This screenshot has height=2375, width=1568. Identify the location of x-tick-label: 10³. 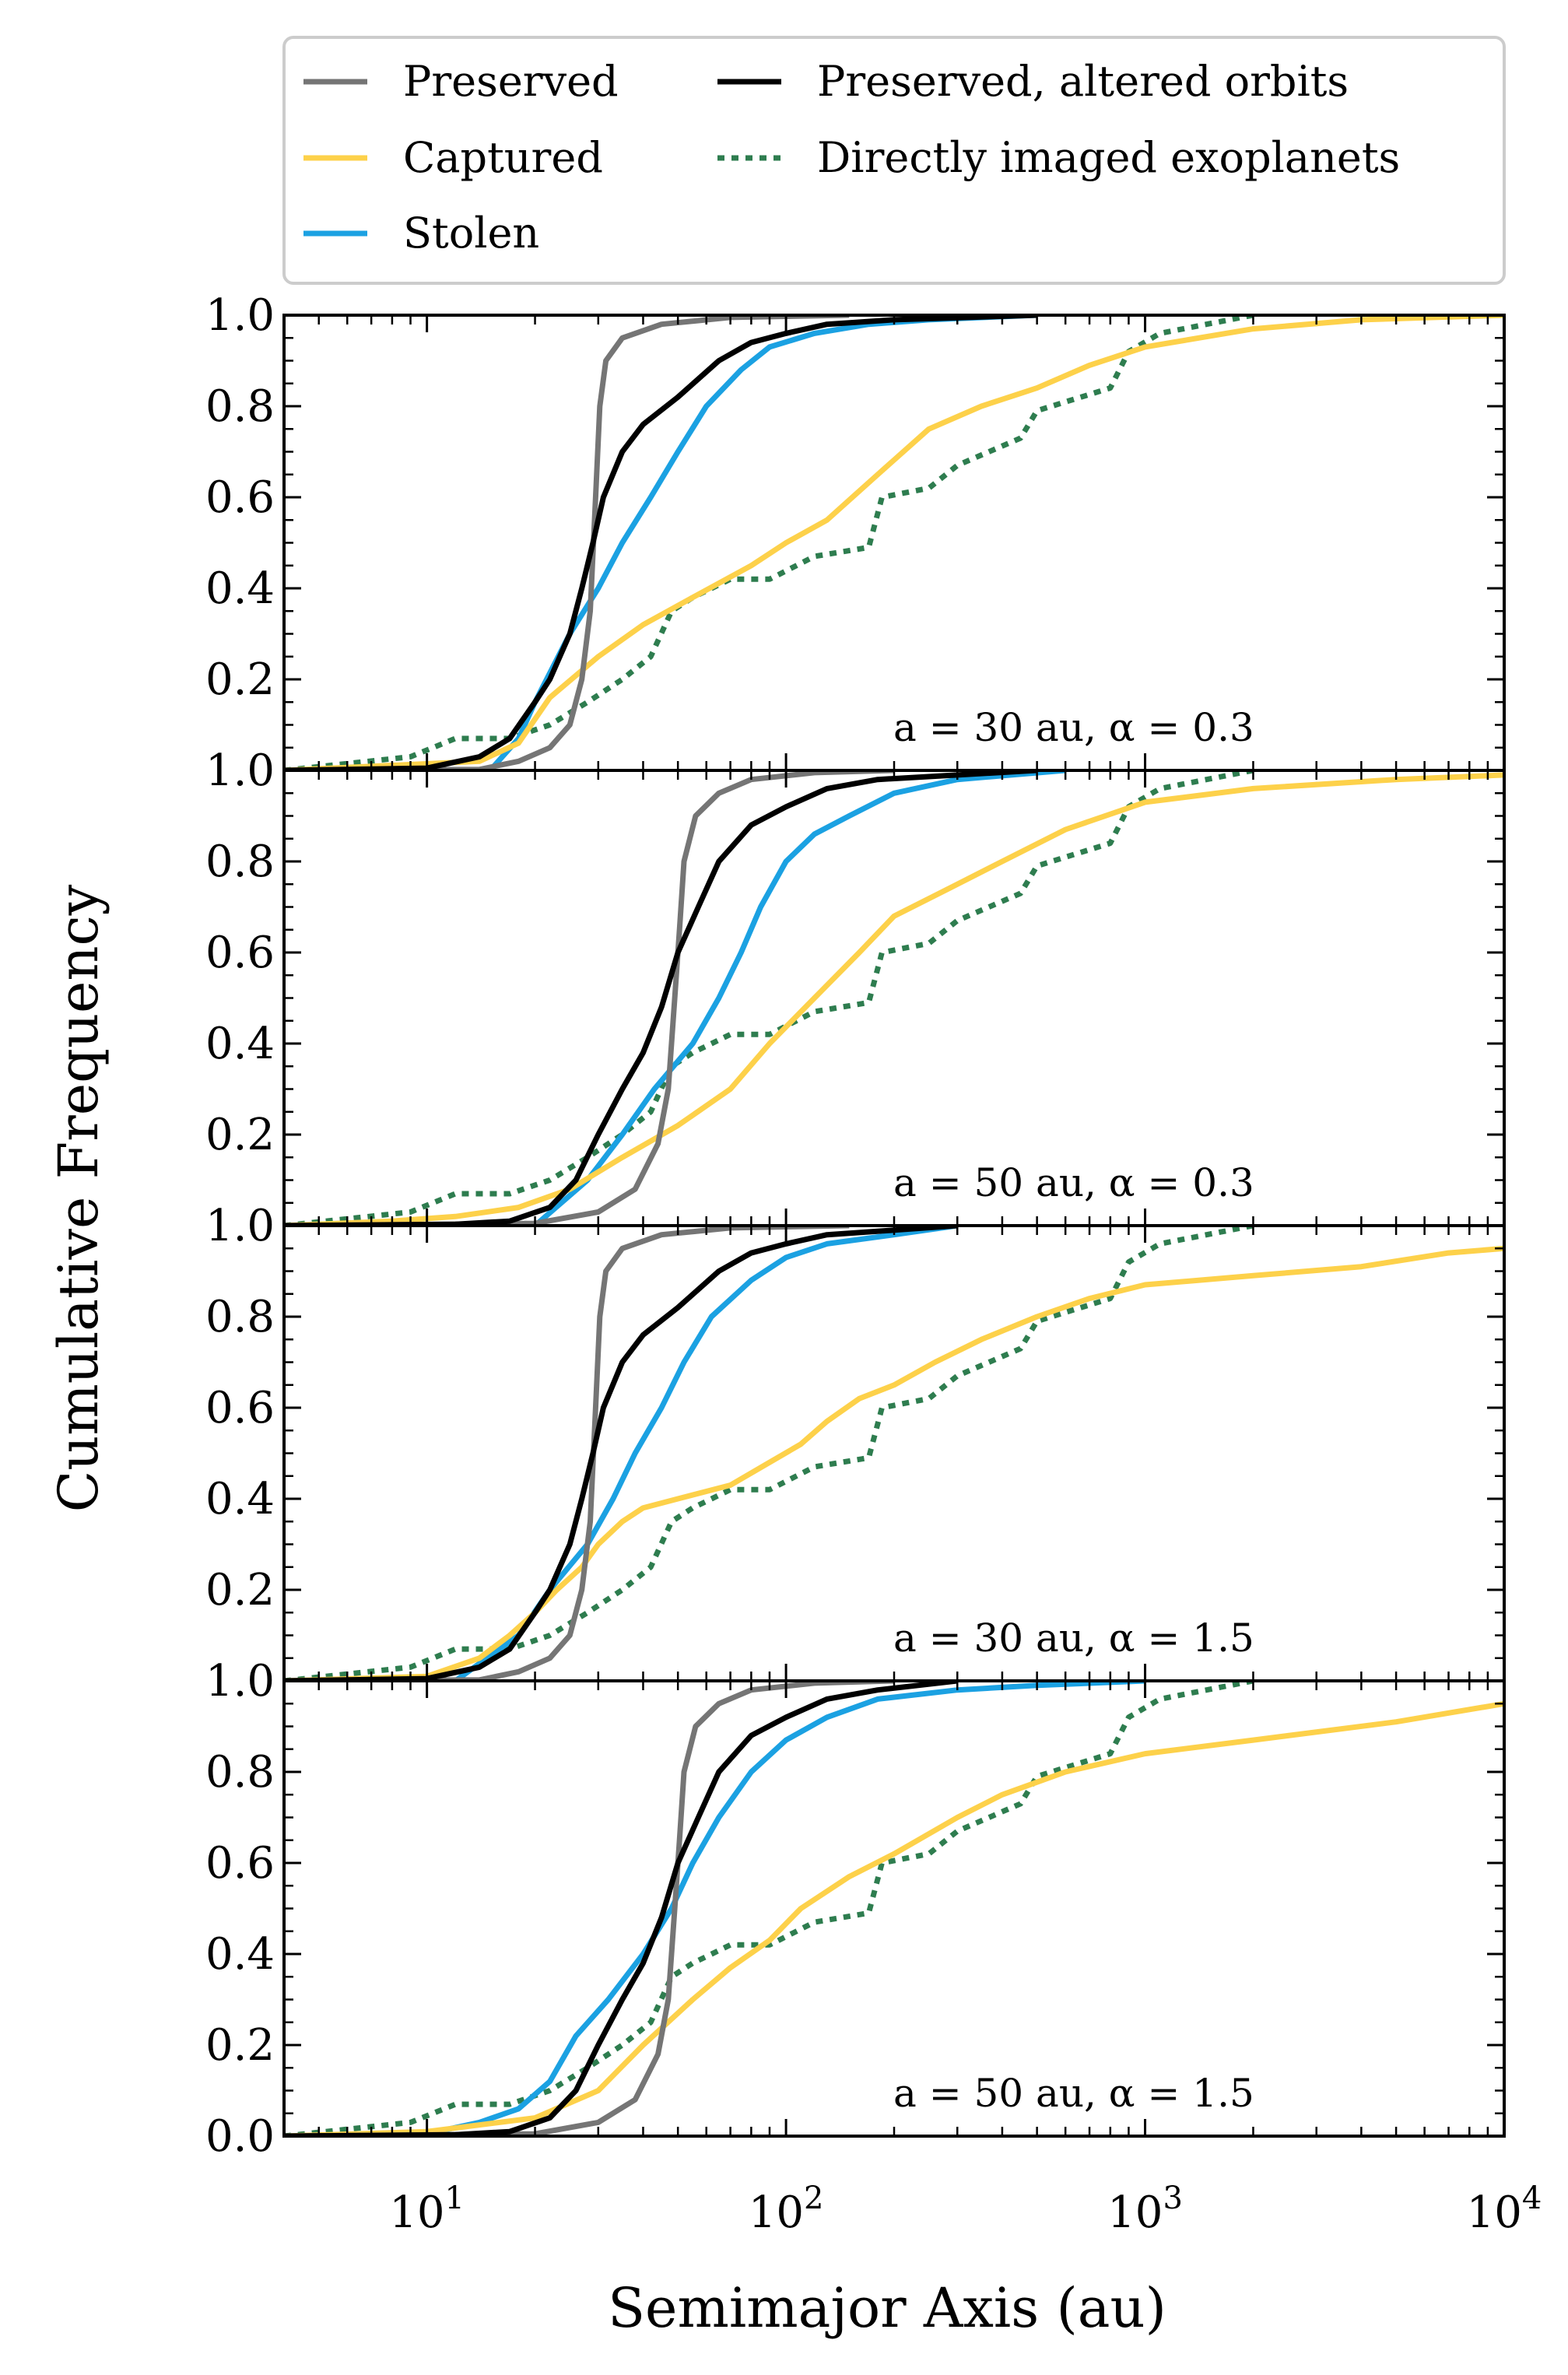
(1145, 2209).